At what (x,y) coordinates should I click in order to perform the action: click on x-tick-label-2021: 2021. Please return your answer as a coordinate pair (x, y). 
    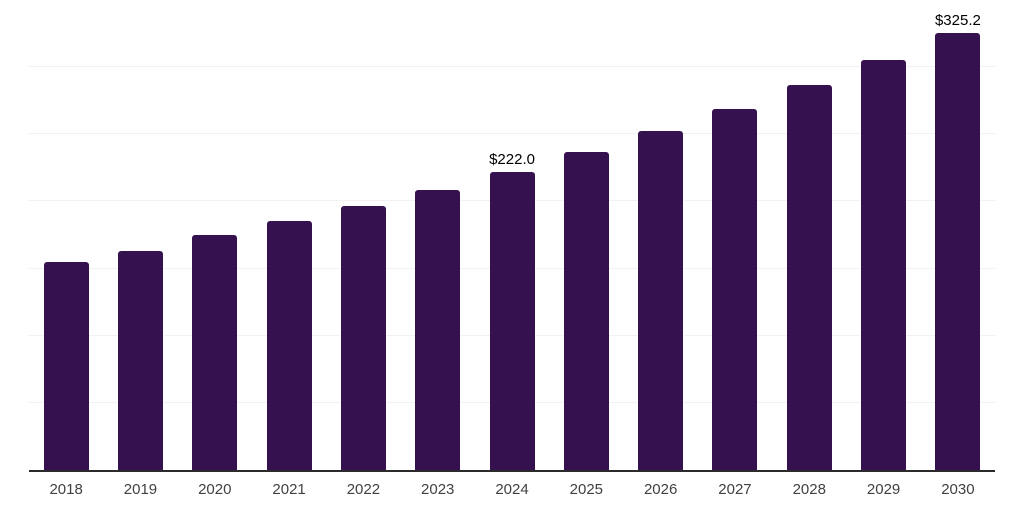
    Looking at the image, I should click on (289, 489).